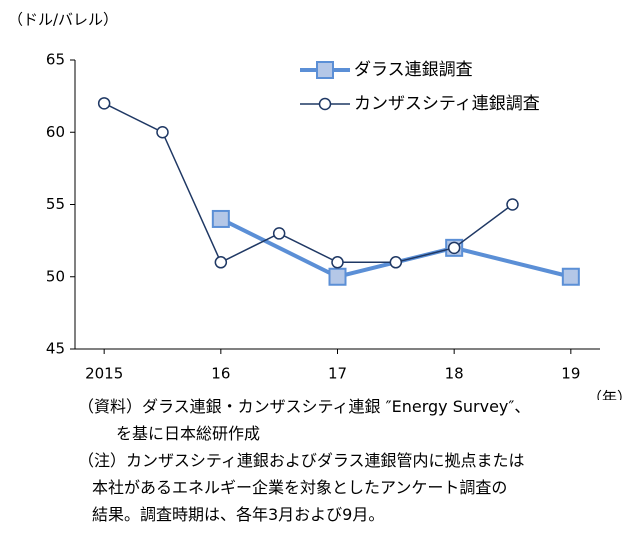 This screenshot has height=537, width=639. Describe the element at coordinates (220, 374) in the screenshot. I see `x-tick-label: 16` at that location.